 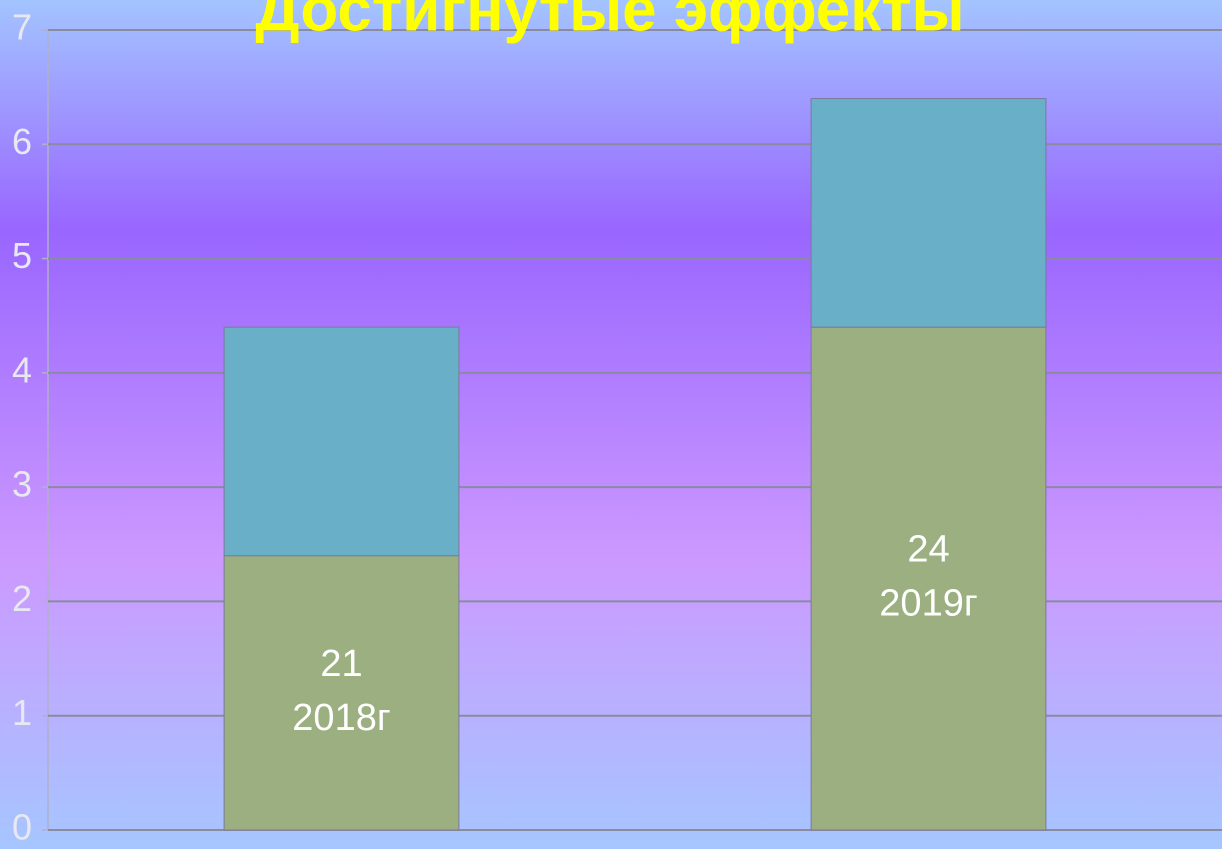 What do you see at coordinates (22, 369) in the screenshot?
I see `y-tick-label: 4` at bounding box center [22, 369].